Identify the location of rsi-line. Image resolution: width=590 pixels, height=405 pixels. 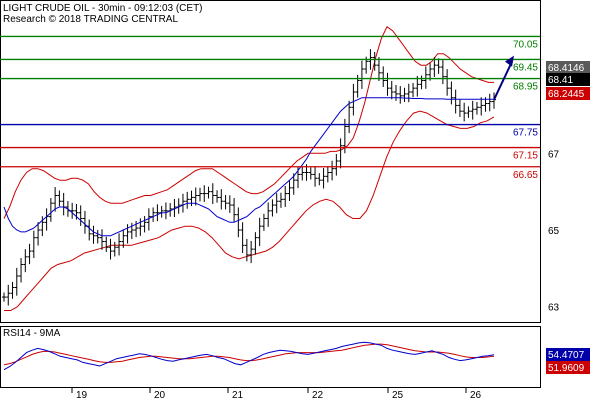
(249, 356).